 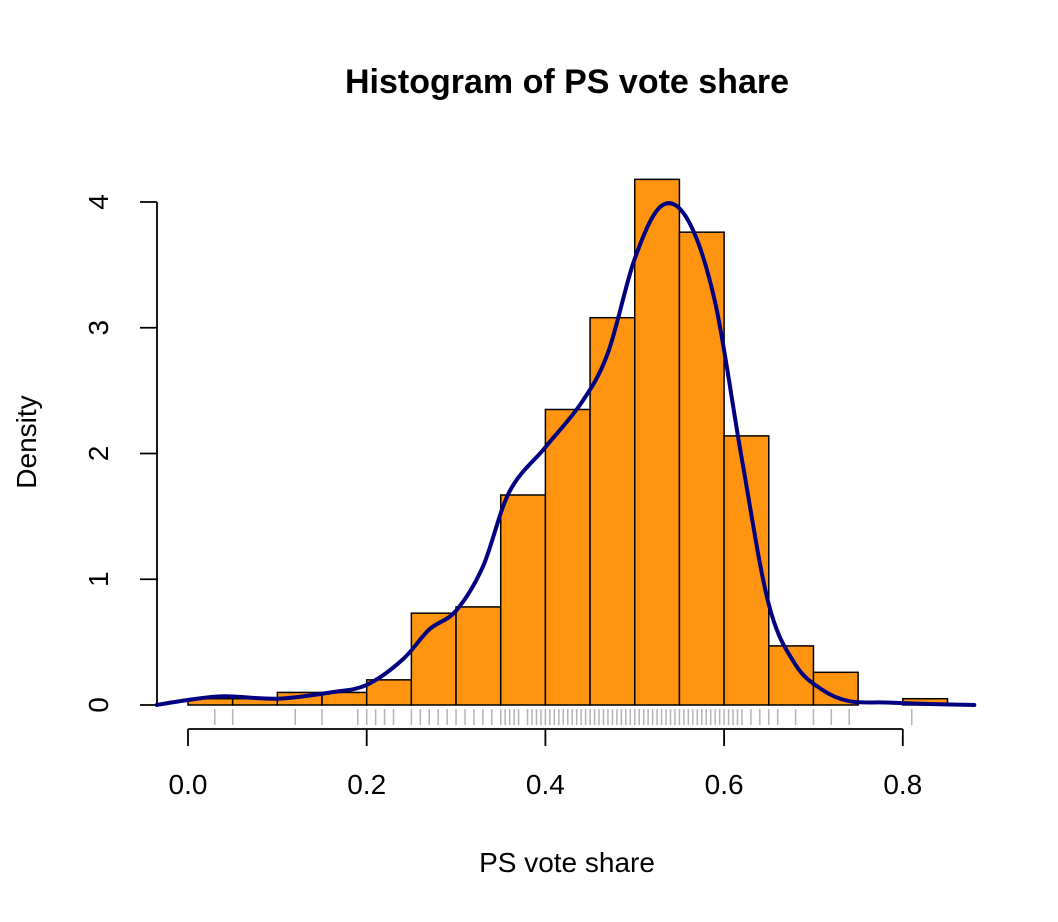 I want to click on x-tick-label: 0.6, so click(x=724, y=784).